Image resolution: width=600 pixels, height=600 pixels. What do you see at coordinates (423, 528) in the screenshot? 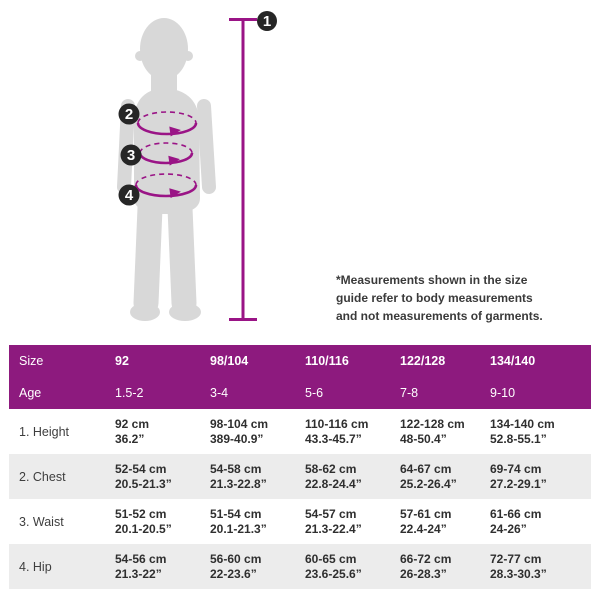
I see `cell-in: 22.4-24”` at bounding box center [423, 528].